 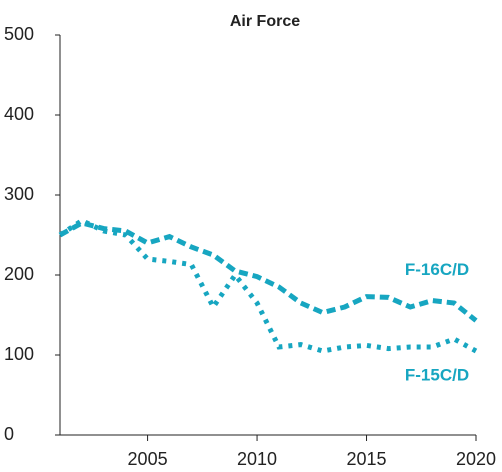 What do you see at coordinates (148, 459) in the screenshot?
I see `x-tick-label: 2005` at bounding box center [148, 459].